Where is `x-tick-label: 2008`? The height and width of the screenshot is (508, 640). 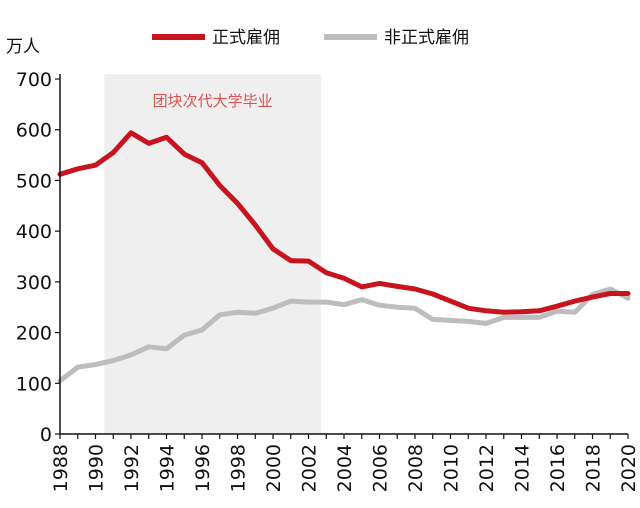
x-tick-label: 2008 is located at coordinates (416, 468).